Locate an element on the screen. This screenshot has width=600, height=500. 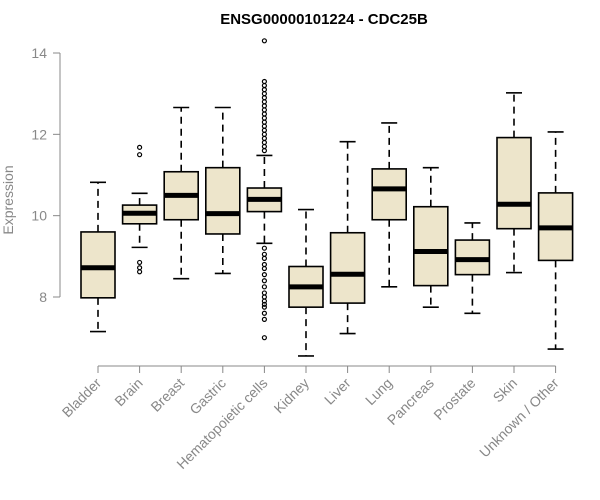
box-hematopoietic-cells is located at coordinates (264, 189).